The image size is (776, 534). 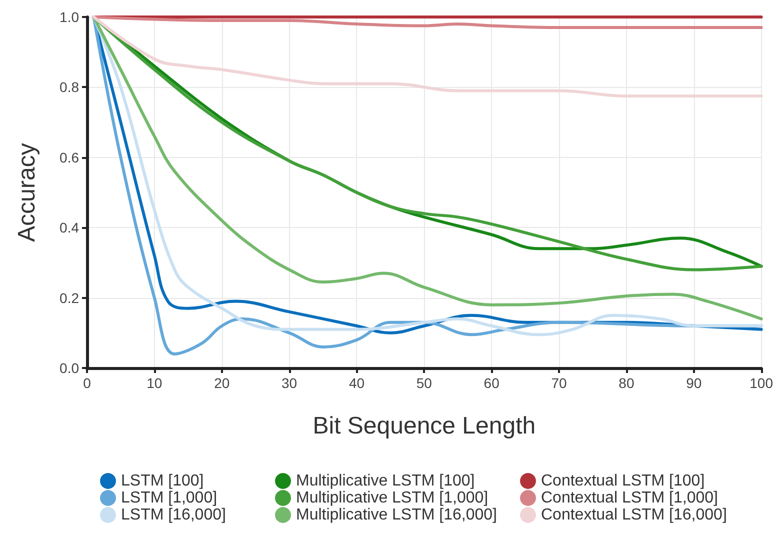 What do you see at coordinates (559, 383) in the screenshot?
I see `x-tick-label: 70` at bounding box center [559, 383].